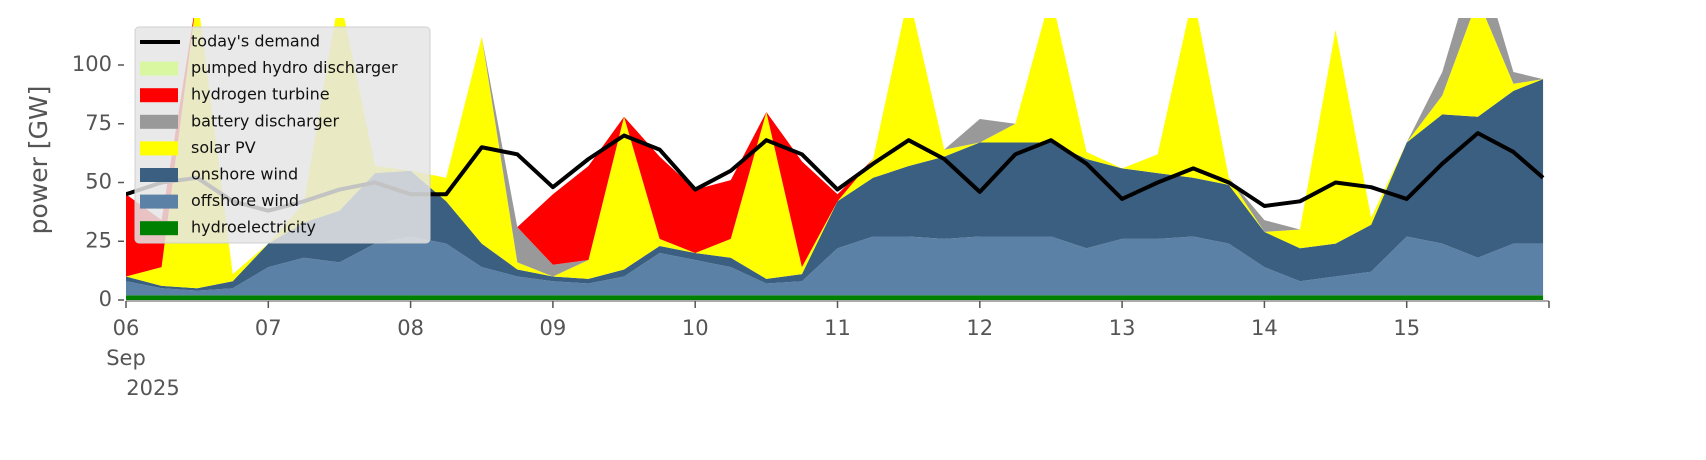  What do you see at coordinates (837, 328) in the screenshot?
I see `x-tick-label: 11` at bounding box center [837, 328].